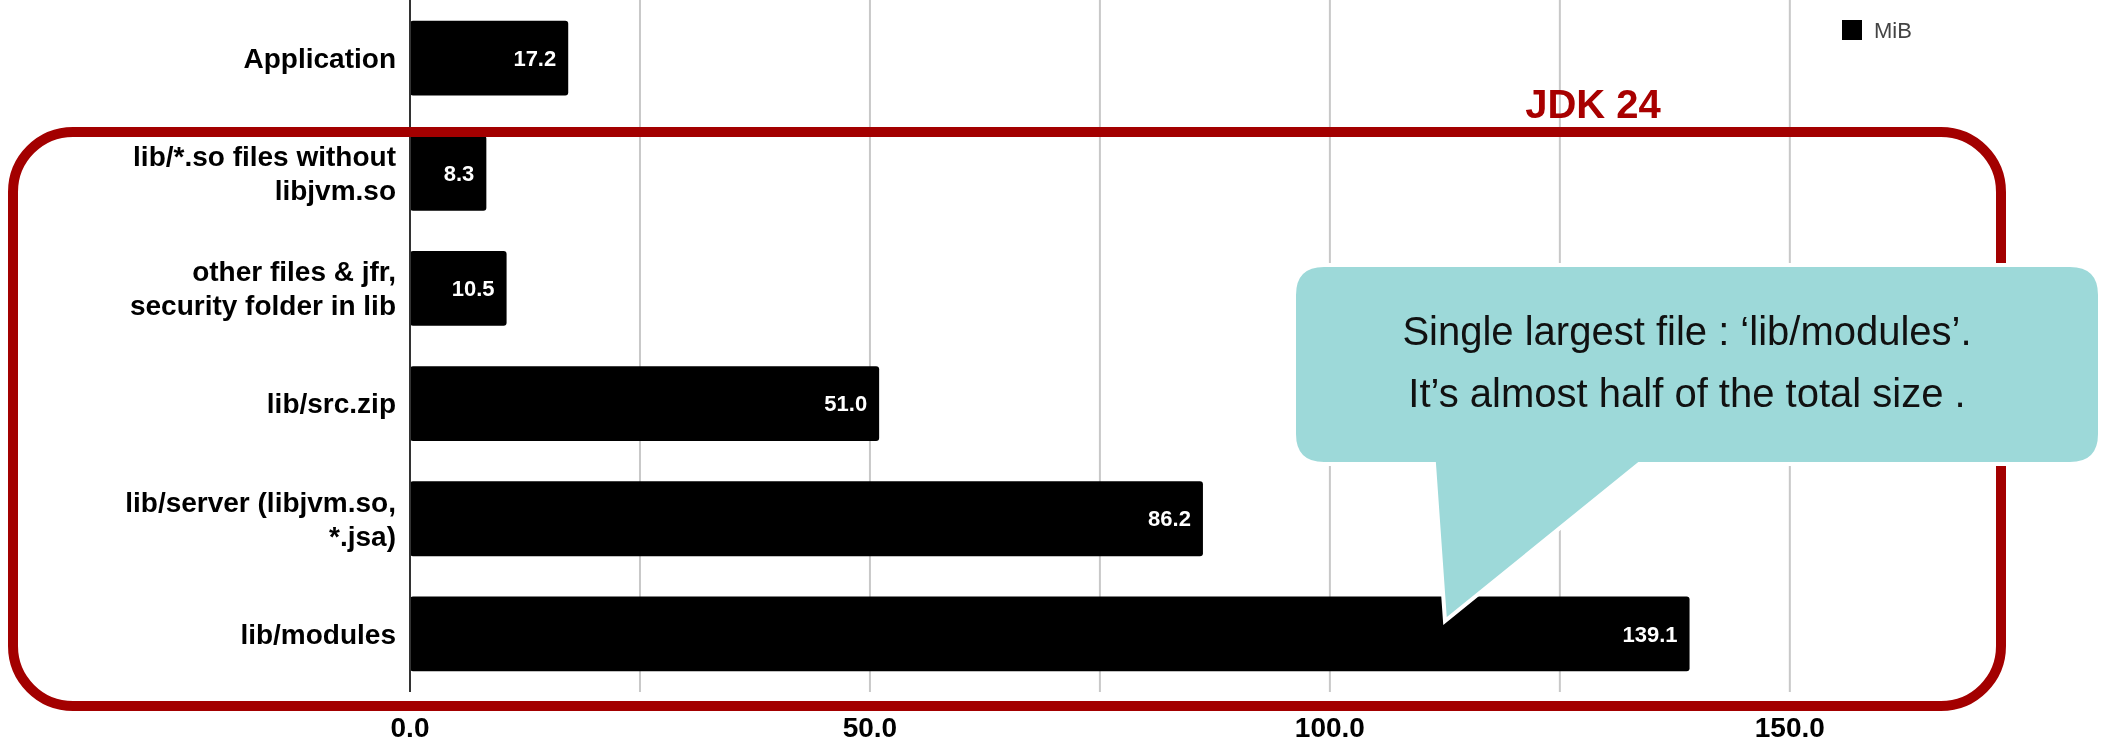 The image size is (2108, 751). What do you see at coordinates (260, 519) in the screenshot?
I see `y-tick-label: lib/server (libjvm.so, *.jsa)` at bounding box center [260, 519].